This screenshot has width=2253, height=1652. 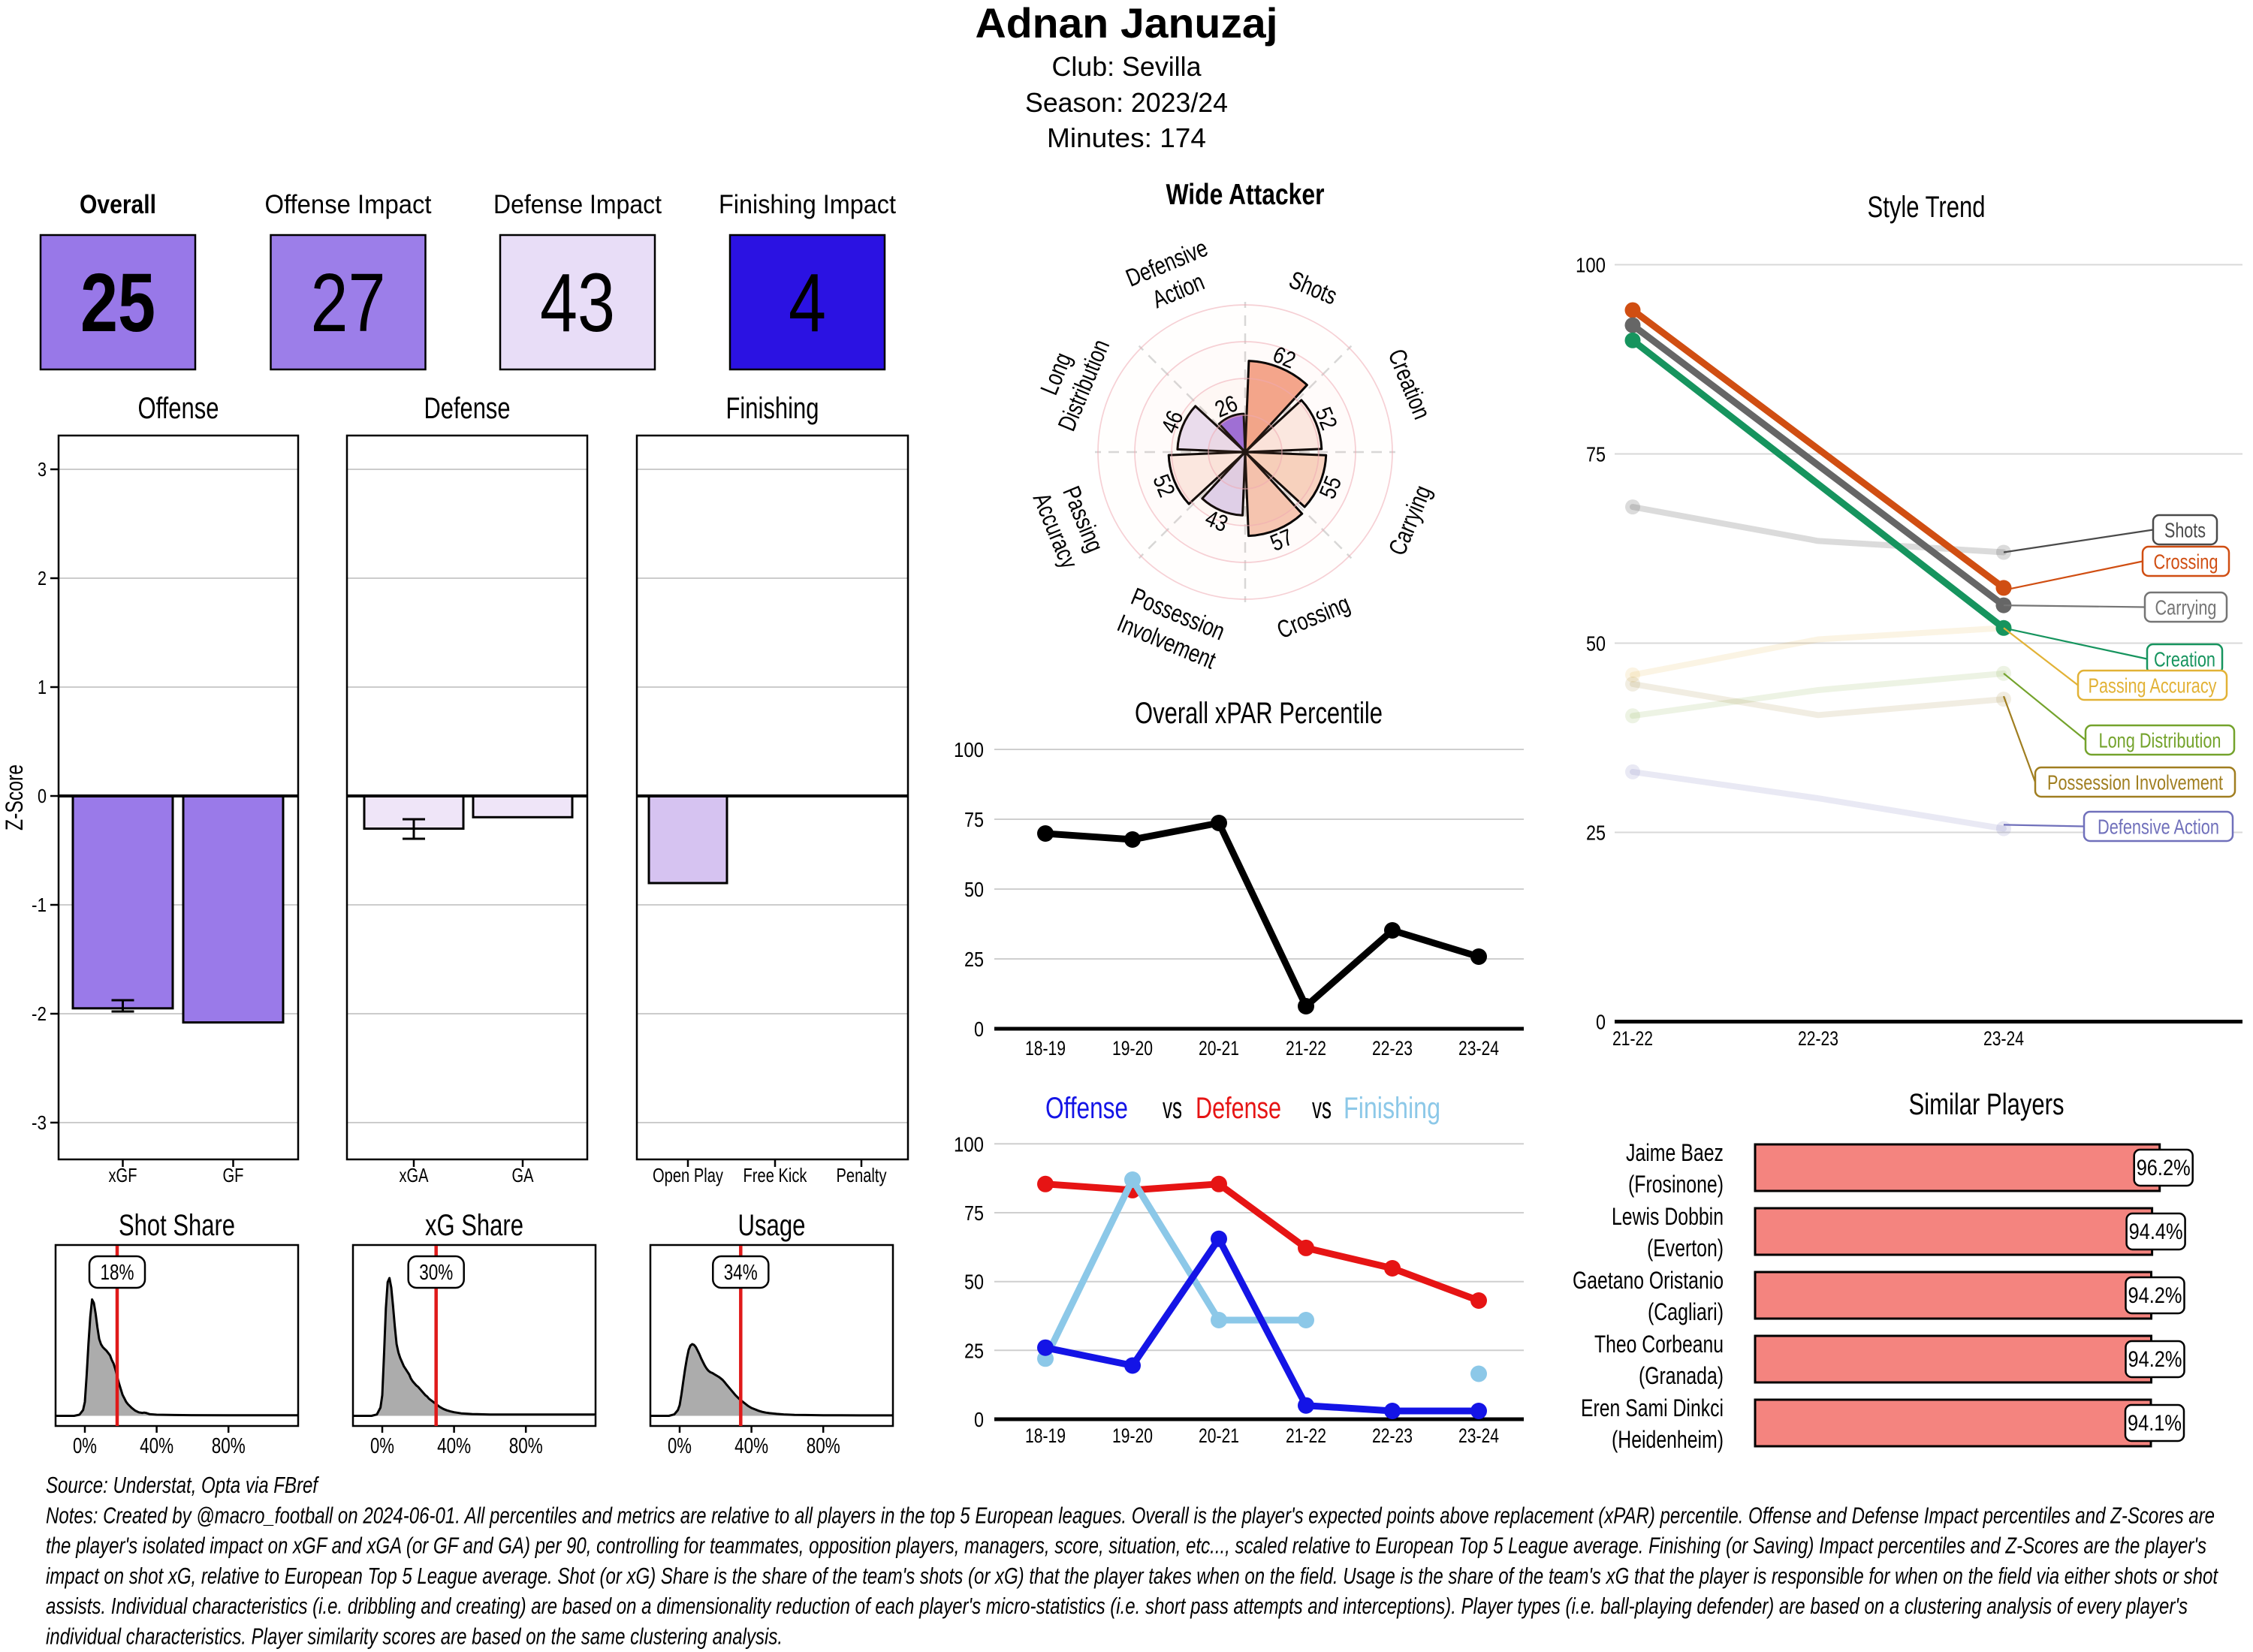 I want to click on svg-text: Free Kick, so click(x=775, y=1175).